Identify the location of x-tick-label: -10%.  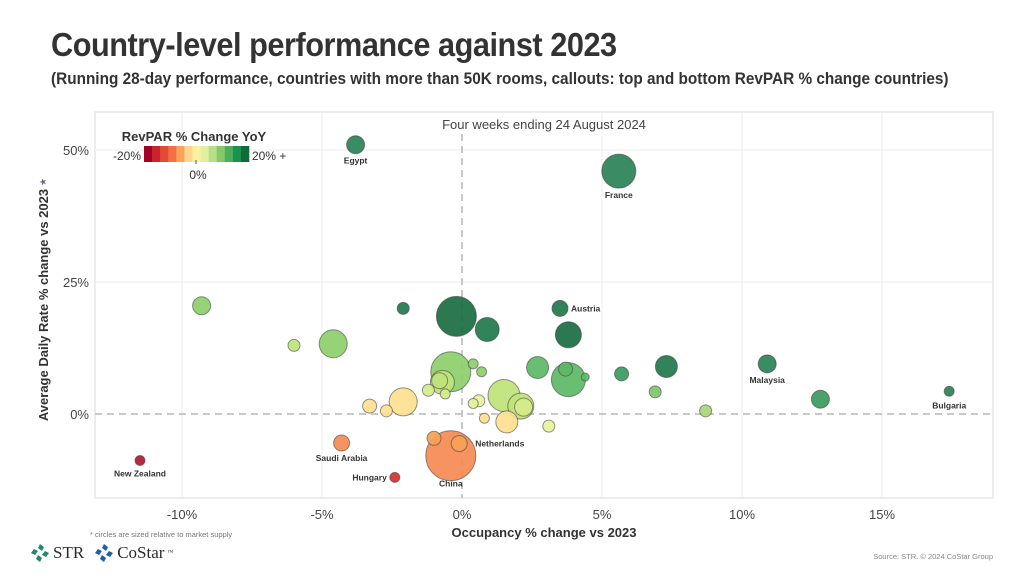
(182, 514).